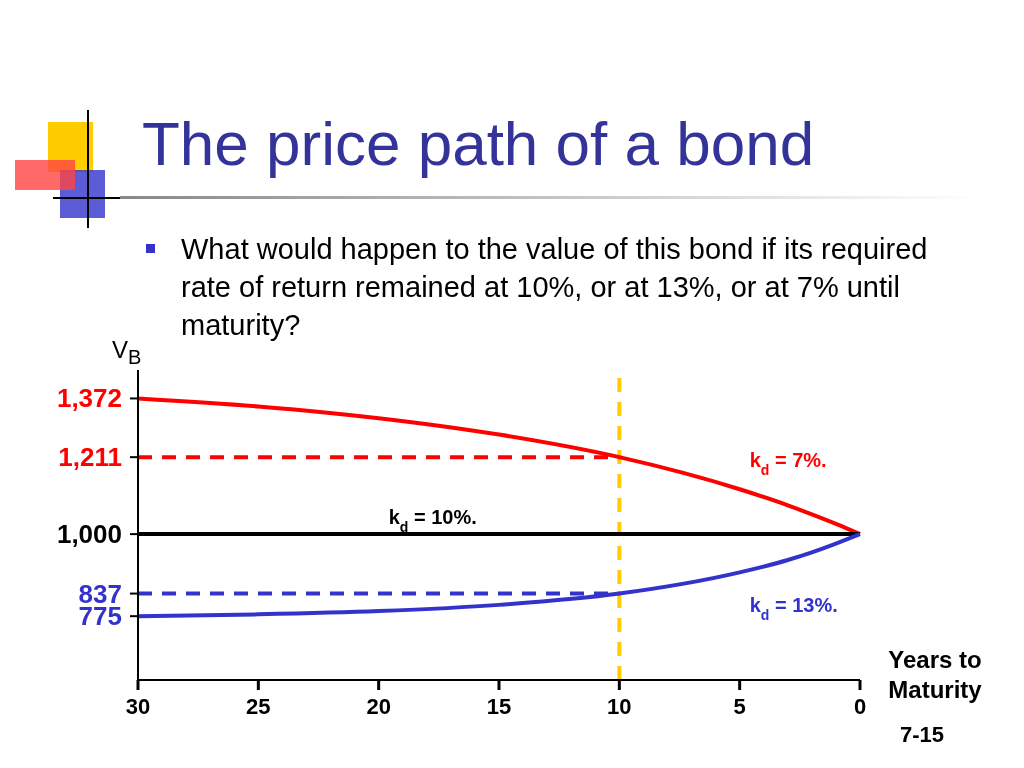 The height and width of the screenshot is (768, 1024). Describe the element at coordinates (499, 706) in the screenshot. I see `x-tick-label: 15` at that location.